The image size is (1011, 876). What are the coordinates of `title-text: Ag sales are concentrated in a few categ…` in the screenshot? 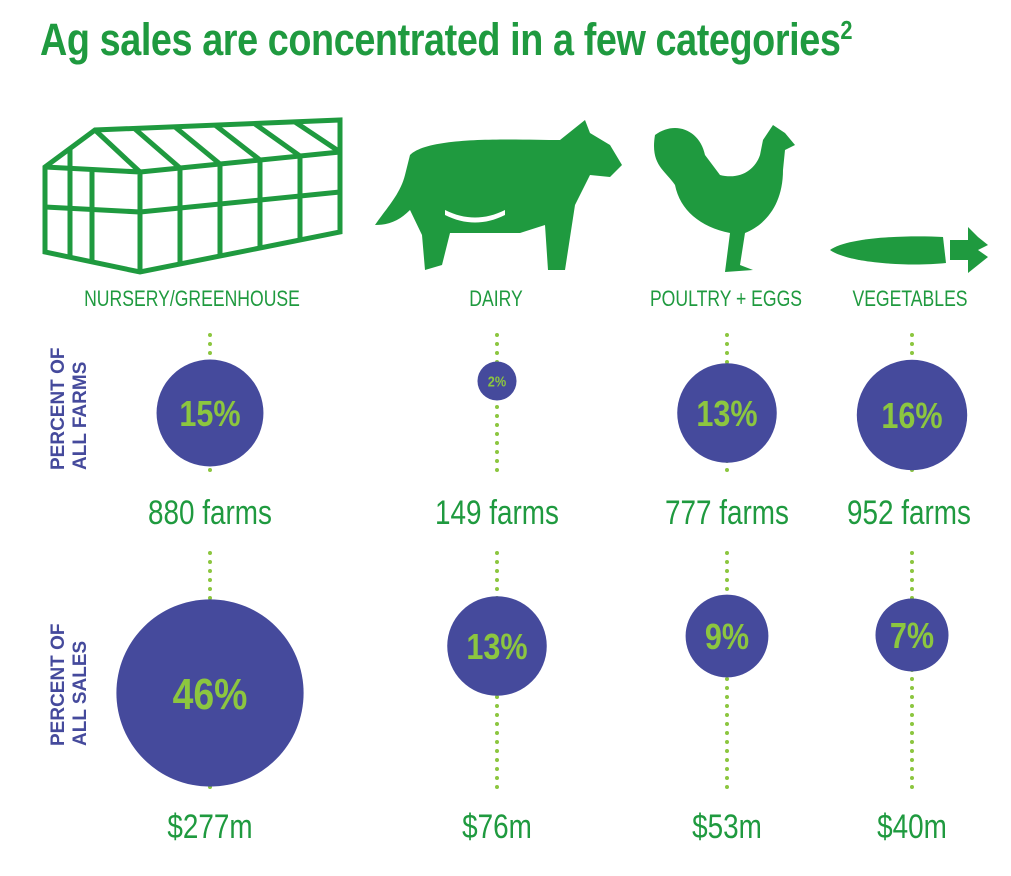 It's located at (440, 39).